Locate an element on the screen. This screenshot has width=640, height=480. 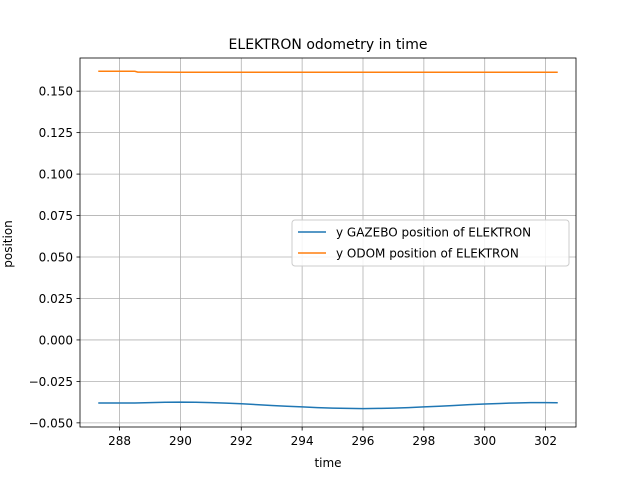
x-tick-label: 294 is located at coordinates (302, 441).